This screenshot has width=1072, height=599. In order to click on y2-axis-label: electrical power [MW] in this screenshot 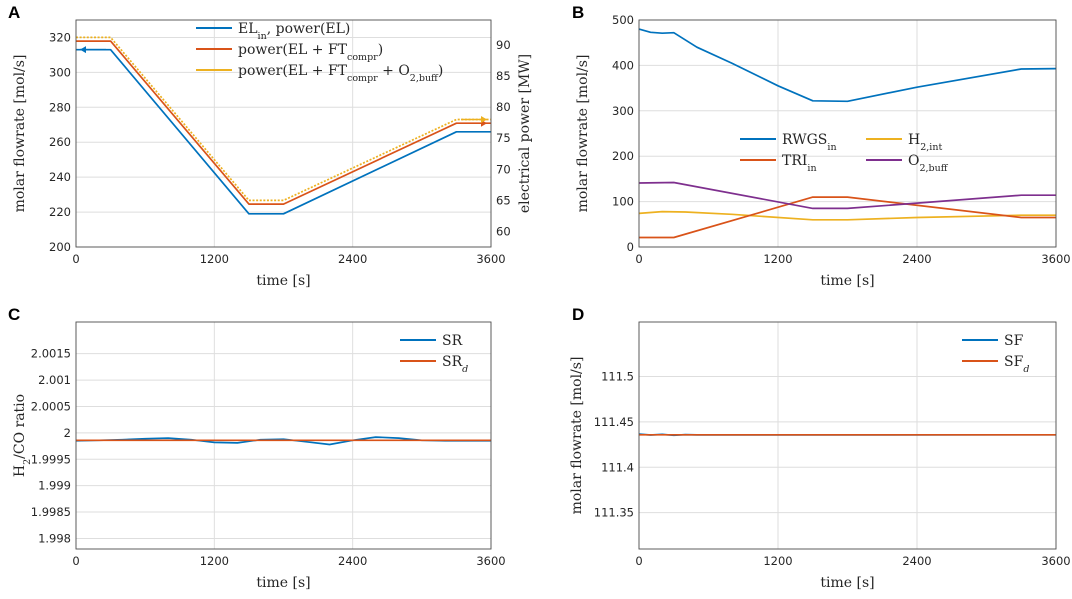, I will do `click(525, 133)`.